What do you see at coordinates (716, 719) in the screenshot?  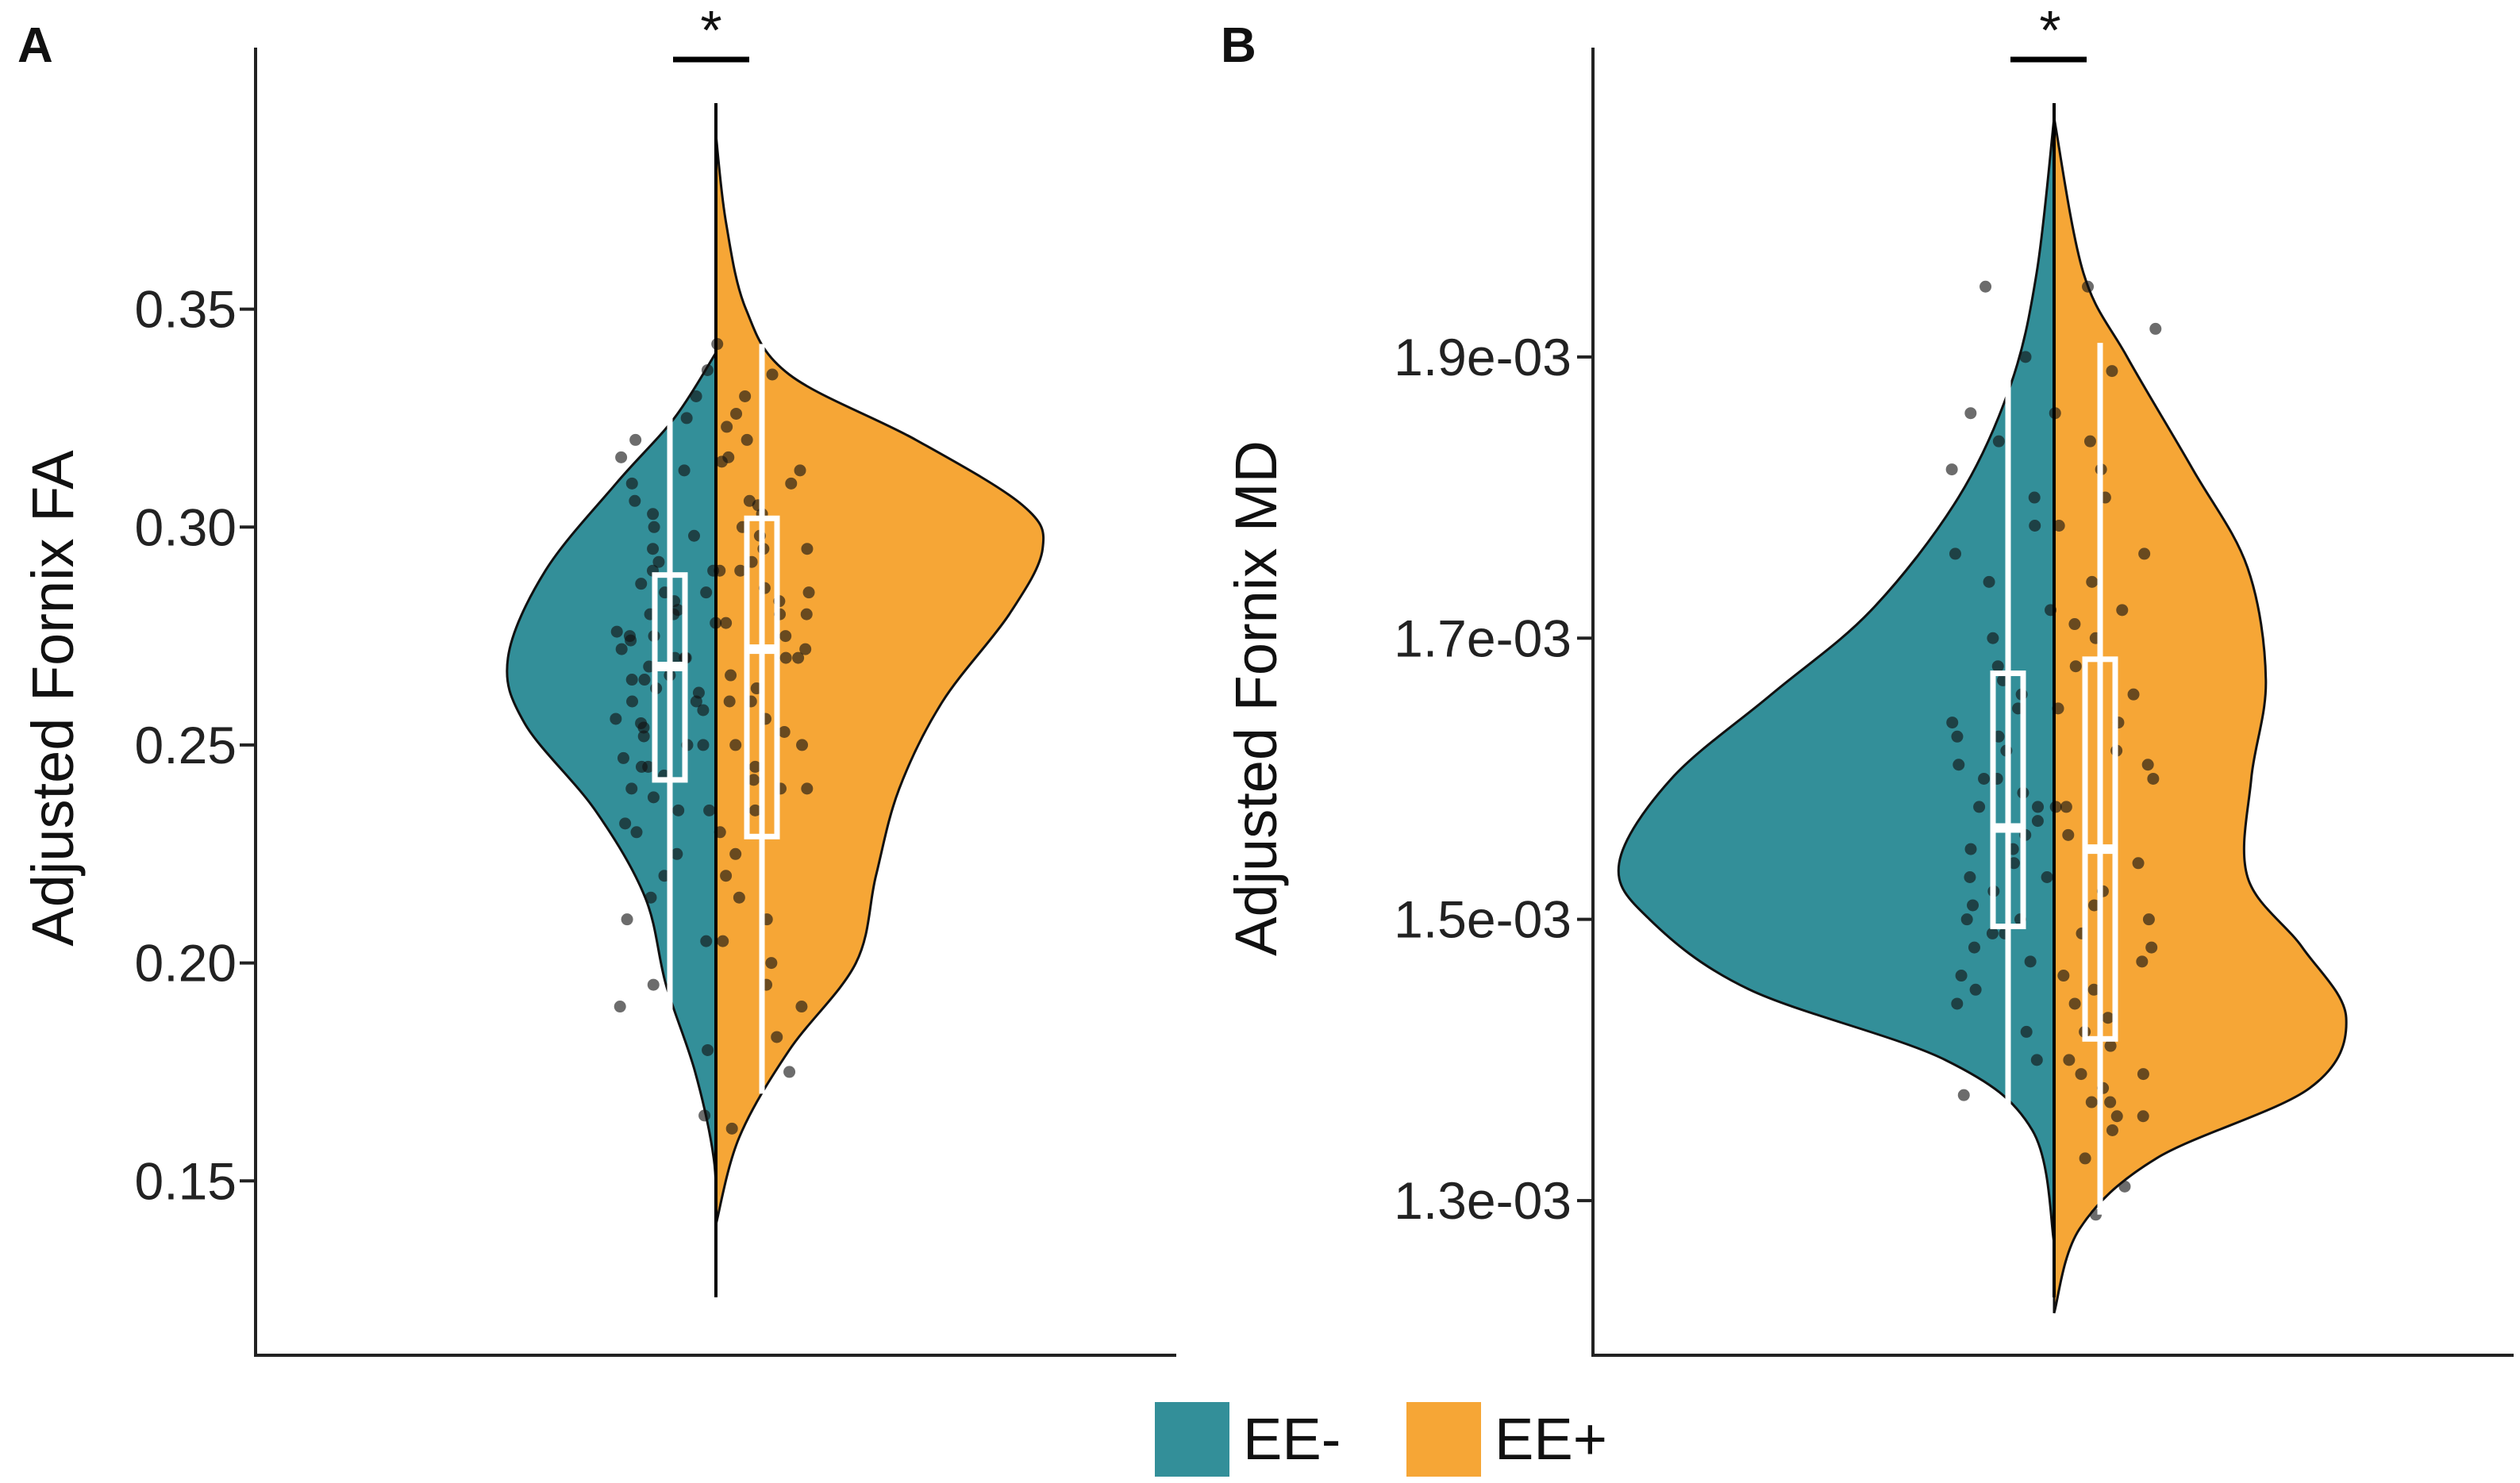 I see `panel-a-boxes` at bounding box center [716, 719].